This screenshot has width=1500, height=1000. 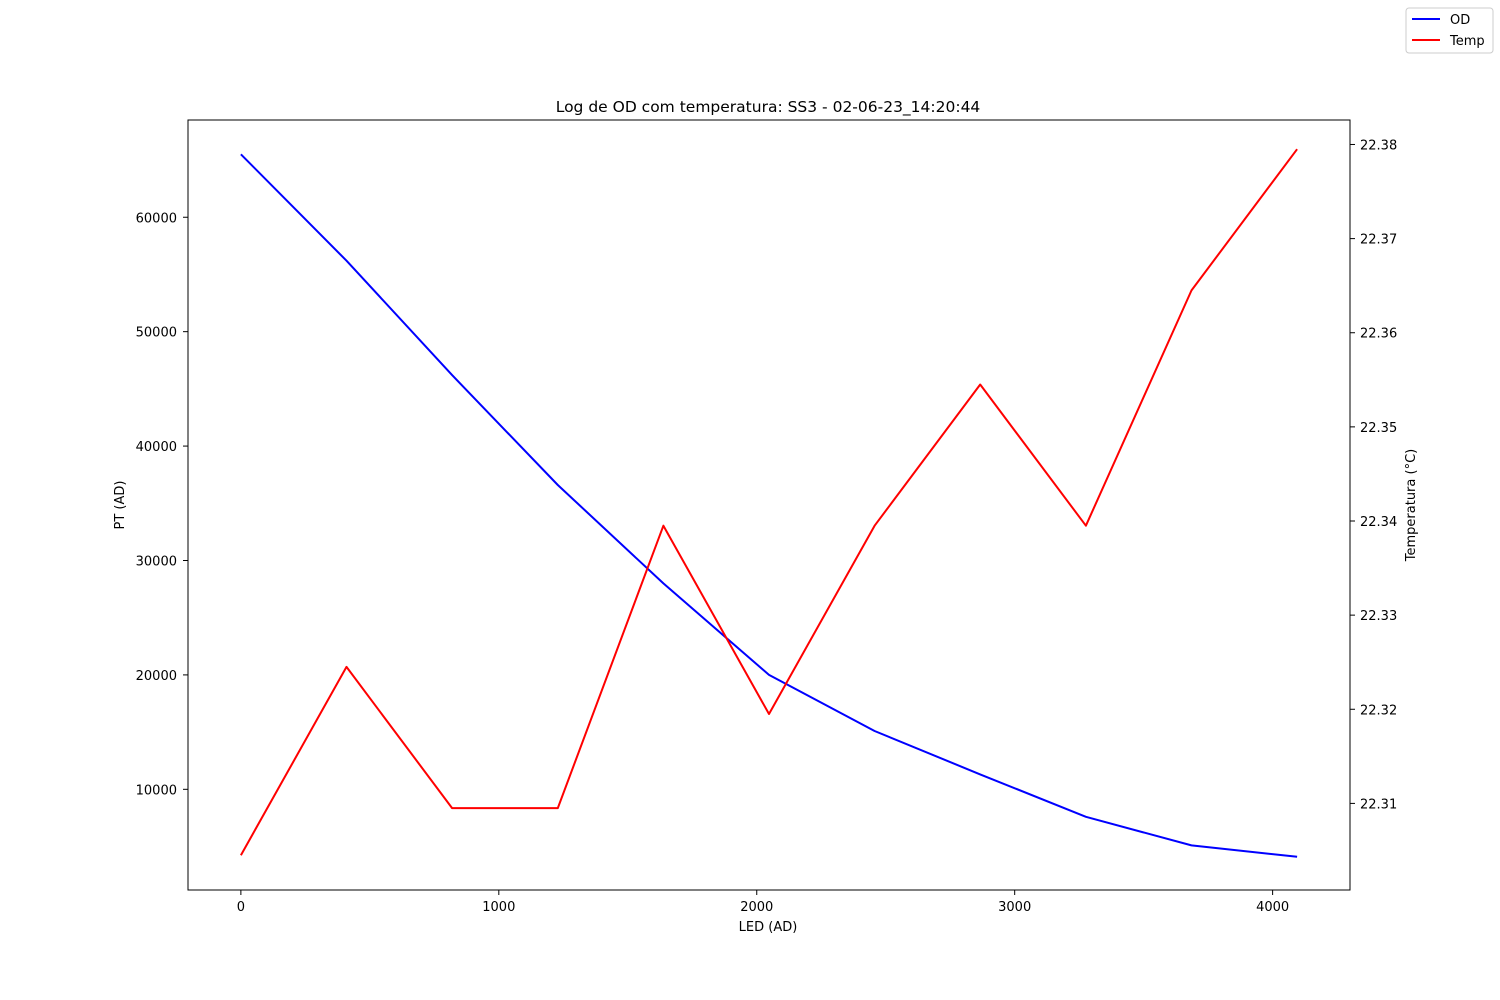 I want to click on y2-tick-label: 22.35, so click(x=1378, y=428).